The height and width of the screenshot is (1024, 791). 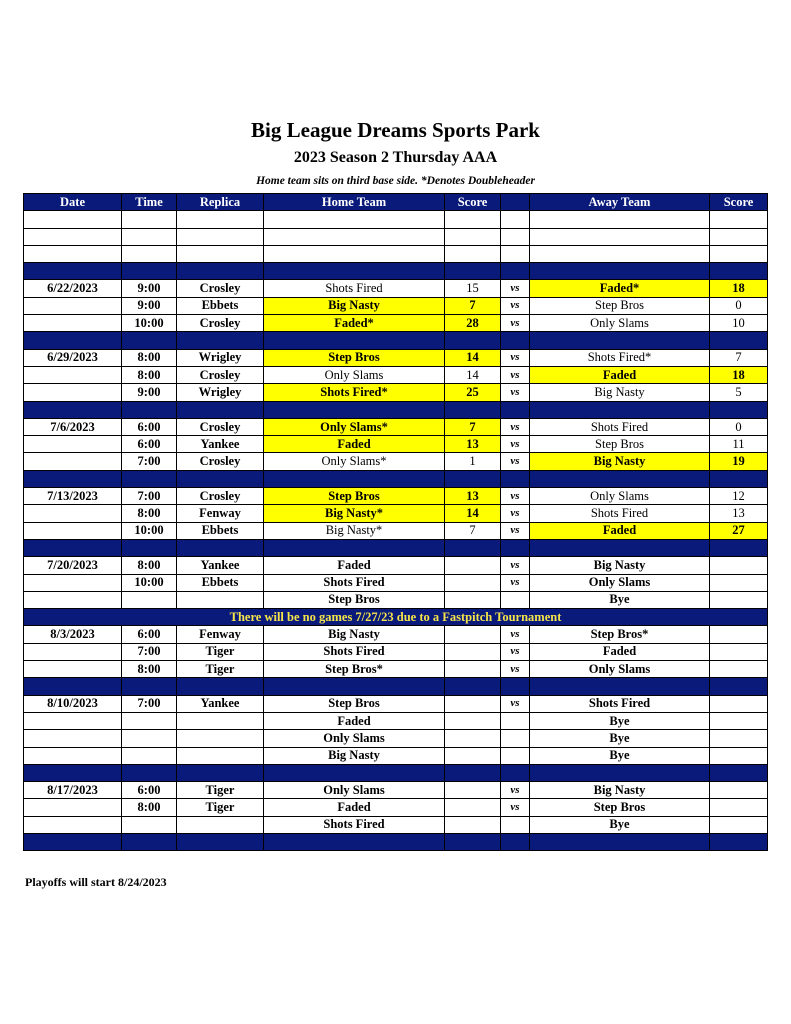 What do you see at coordinates (72, 634) in the screenshot?
I see `cell-date: 8/3/2023` at bounding box center [72, 634].